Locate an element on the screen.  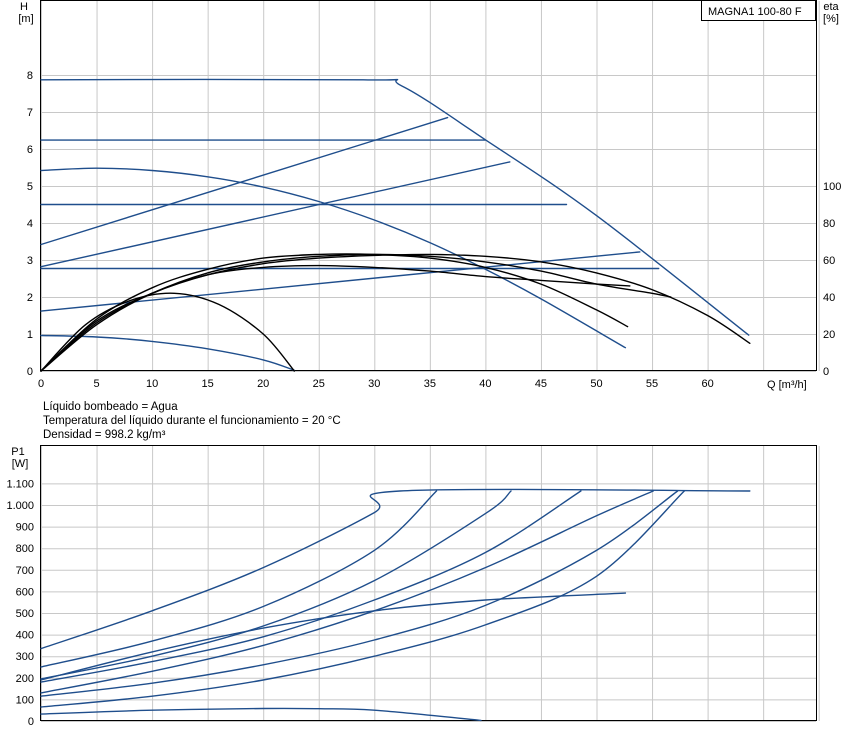
power-tick-label: 900 is located at coordinates (25, 528).